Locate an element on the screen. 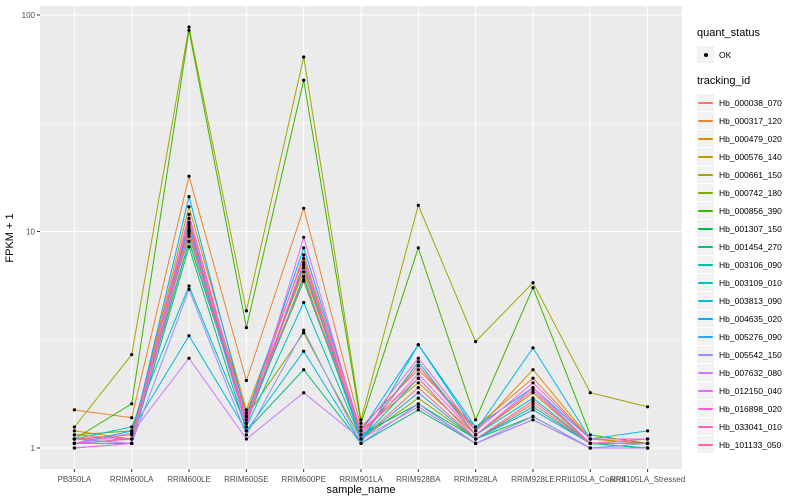  legend-item-Hb_003813_090: Hb_003813_090 is located at coordinates (747, 300).